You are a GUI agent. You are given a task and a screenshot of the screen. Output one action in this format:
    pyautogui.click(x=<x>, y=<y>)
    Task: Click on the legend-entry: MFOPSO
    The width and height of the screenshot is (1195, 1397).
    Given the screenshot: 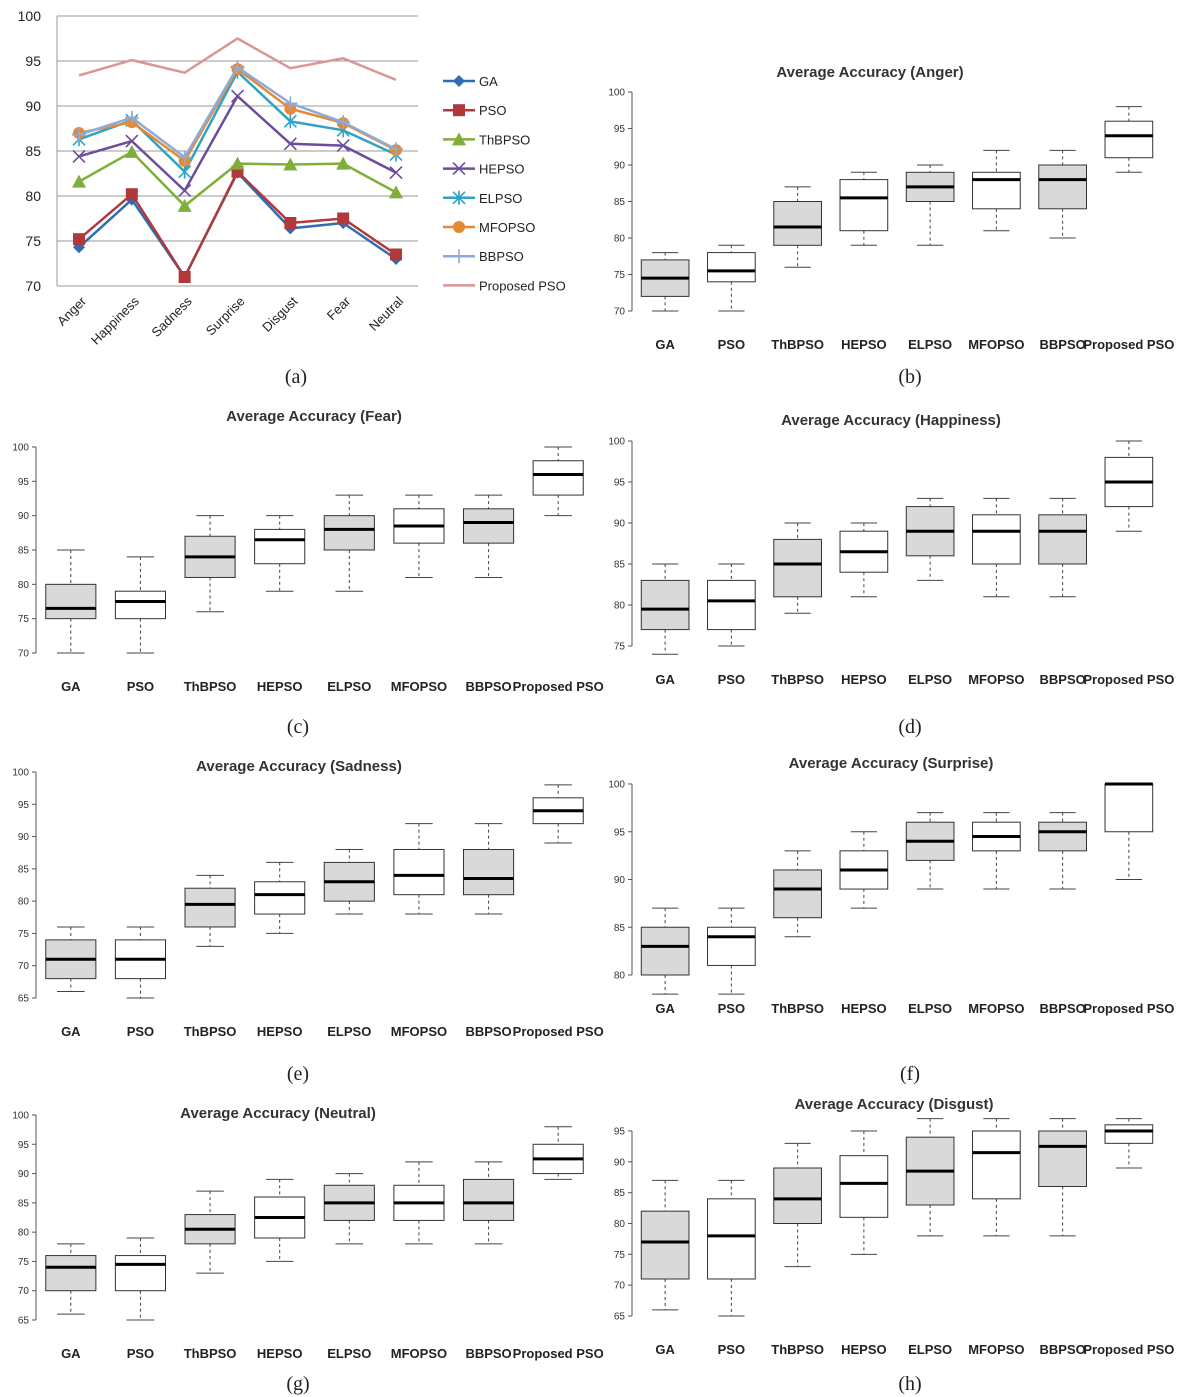 What is the action you would take?
    pyautogui.click(x=489, y=227)
    